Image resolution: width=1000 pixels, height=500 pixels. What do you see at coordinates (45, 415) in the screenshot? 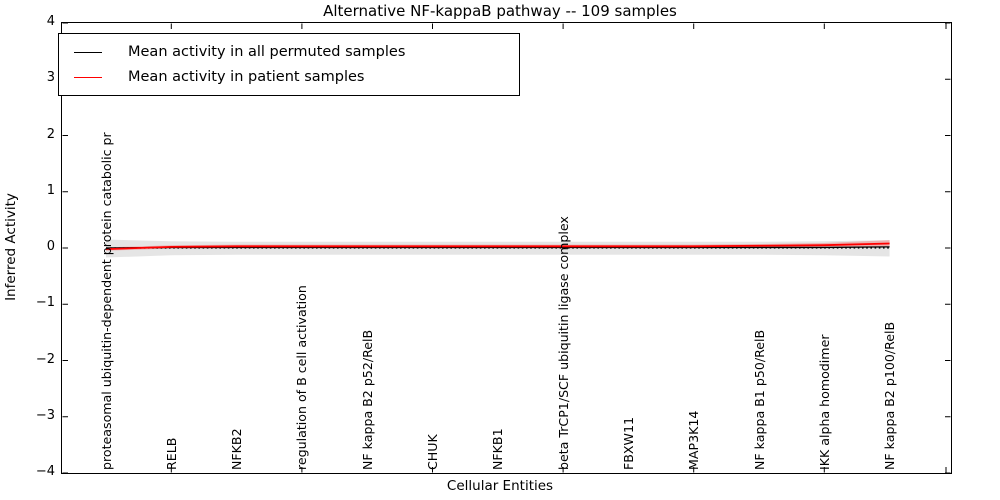
I see `y-tick-label: −3` at bounding box center [45, 415].